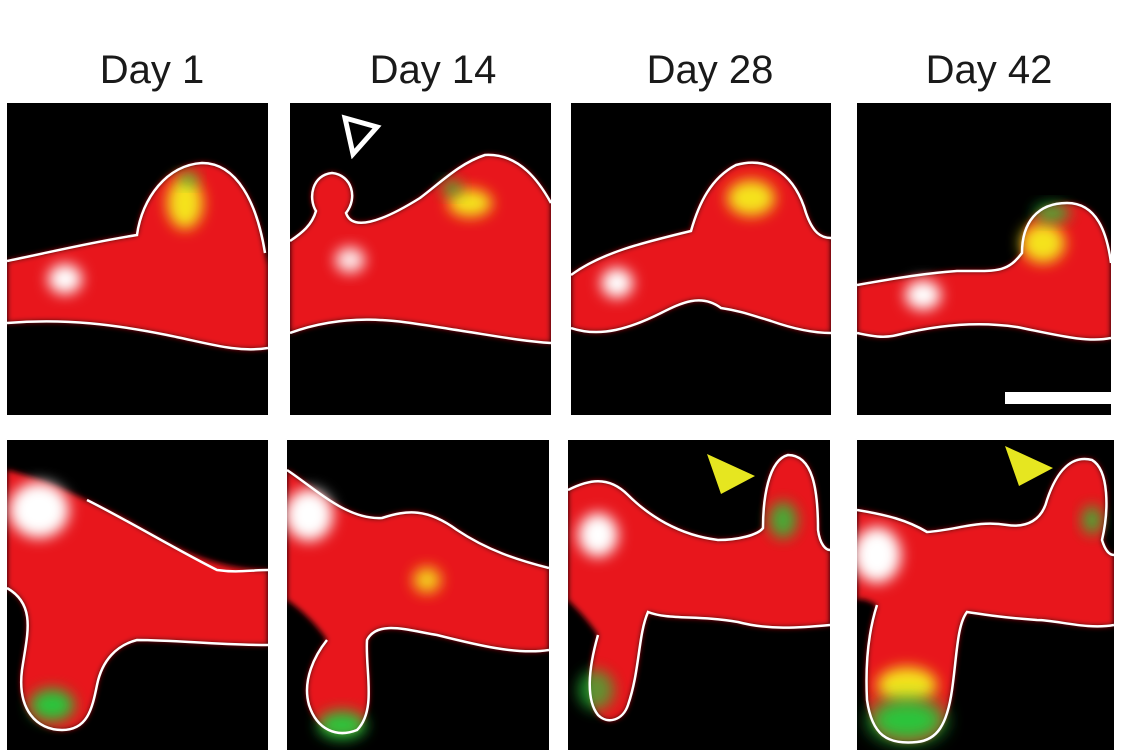 This screenshot has width=1130, height=753. I want to click on column-label-day-42: Day 42, so click(989, 70).